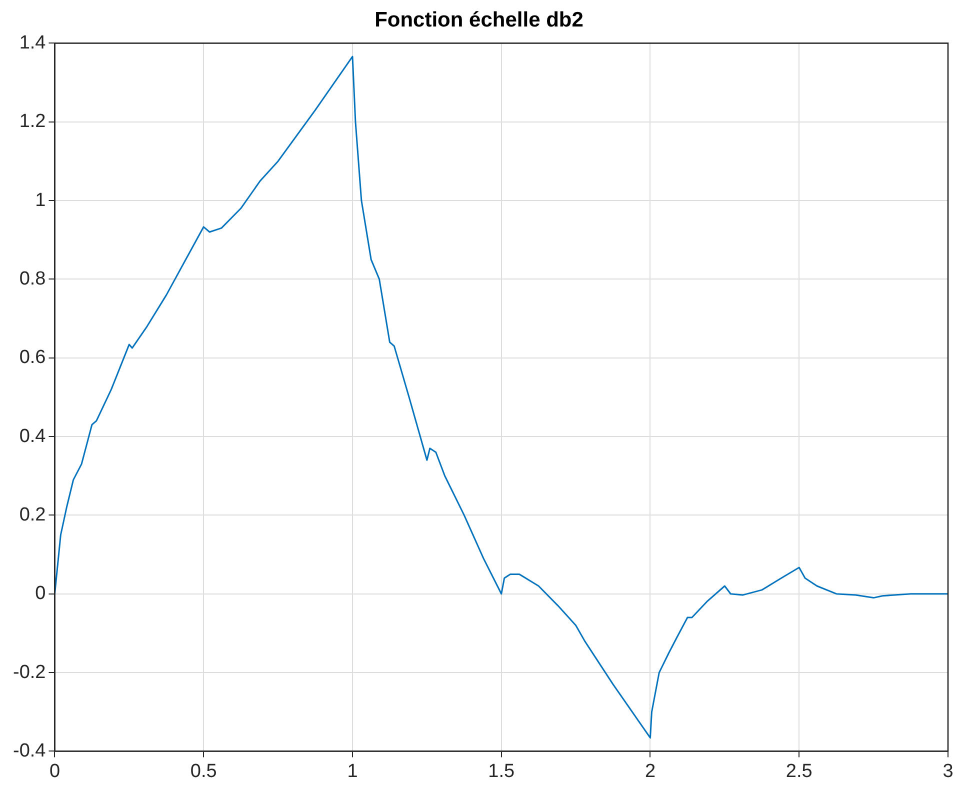 The width and height of the screenshot is (960, 792). Describe the element at coordinates (479, 20) in the screenshot. I see `chart-title: Fonction échelle db2` at that location.